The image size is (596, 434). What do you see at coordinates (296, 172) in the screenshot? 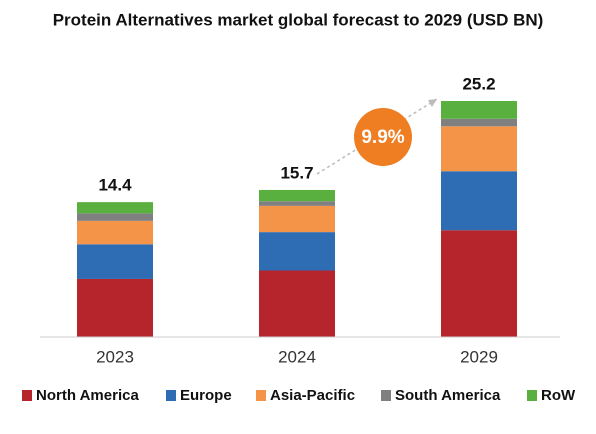
I see `total-label: 15.7` at bounding box center [296, 172].